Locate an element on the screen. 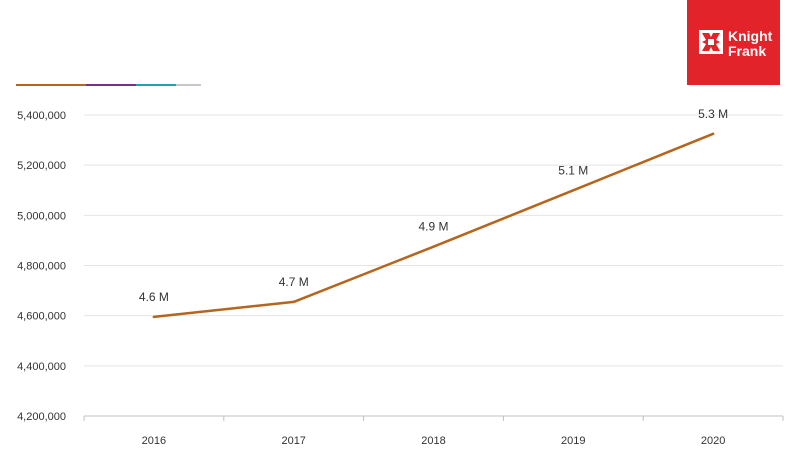  y-tick-label: 5,400,000 is located at coordinates (41, 116).